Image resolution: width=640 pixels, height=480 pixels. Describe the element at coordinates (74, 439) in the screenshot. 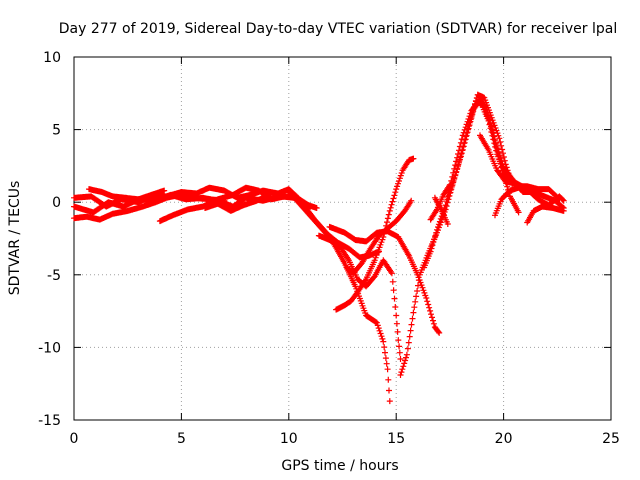

I see `x-tick-label: 0` at that location.